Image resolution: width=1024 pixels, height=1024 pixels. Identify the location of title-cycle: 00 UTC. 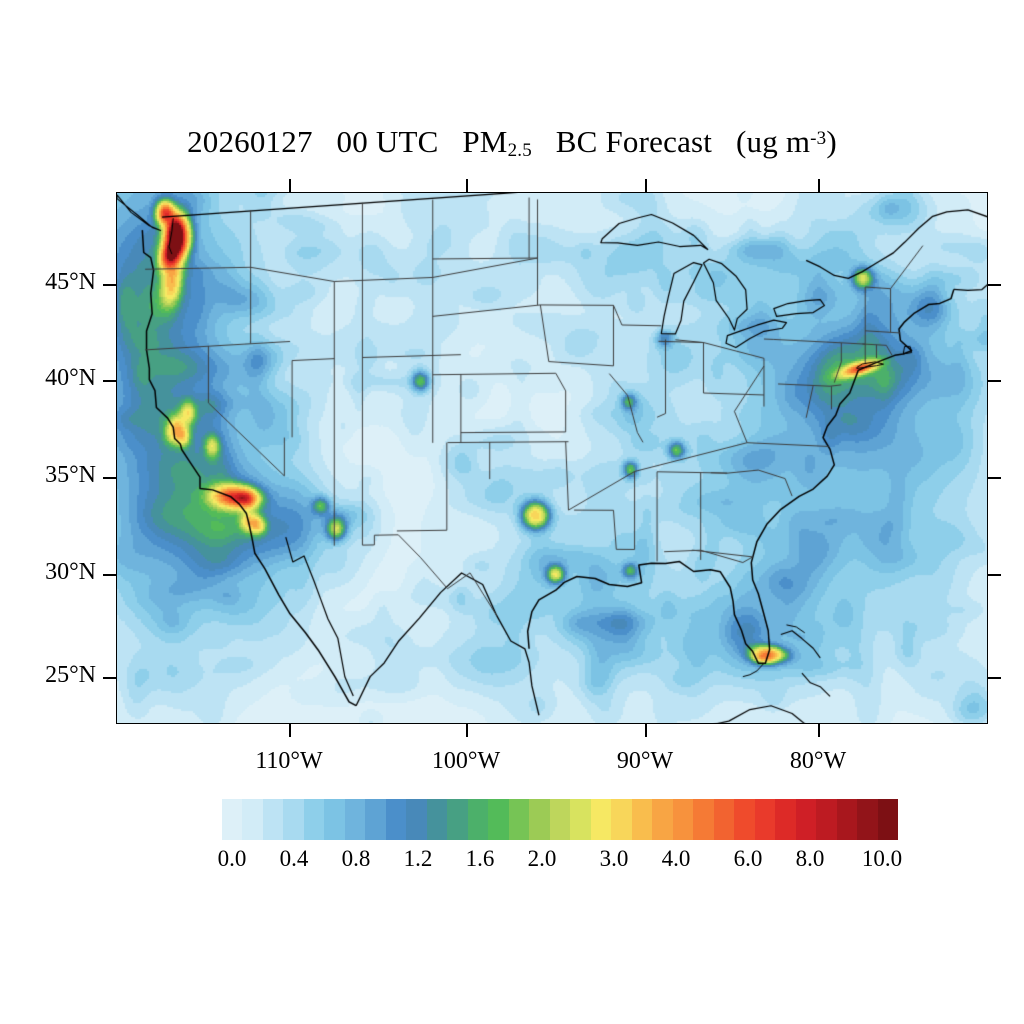
(387, 141).